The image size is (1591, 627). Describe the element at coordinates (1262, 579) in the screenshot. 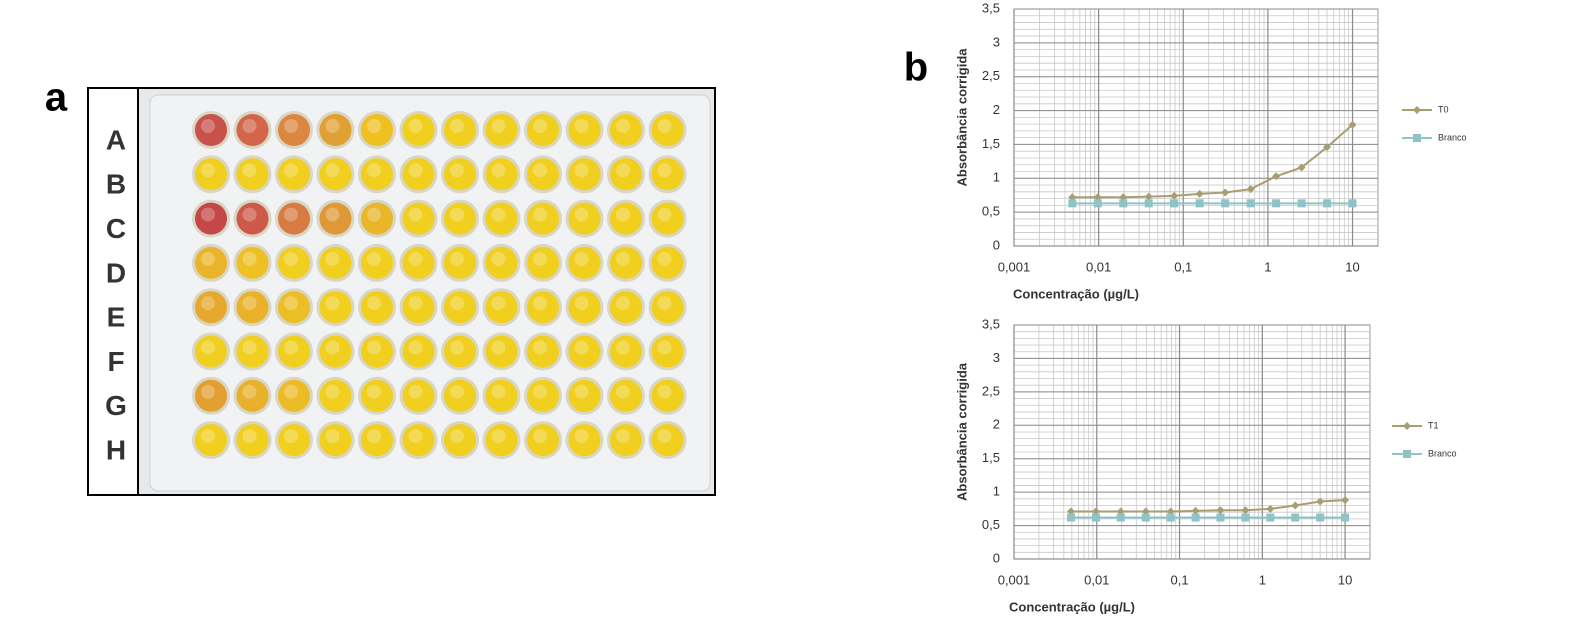

I see `x-tick-label: 1` at that location.